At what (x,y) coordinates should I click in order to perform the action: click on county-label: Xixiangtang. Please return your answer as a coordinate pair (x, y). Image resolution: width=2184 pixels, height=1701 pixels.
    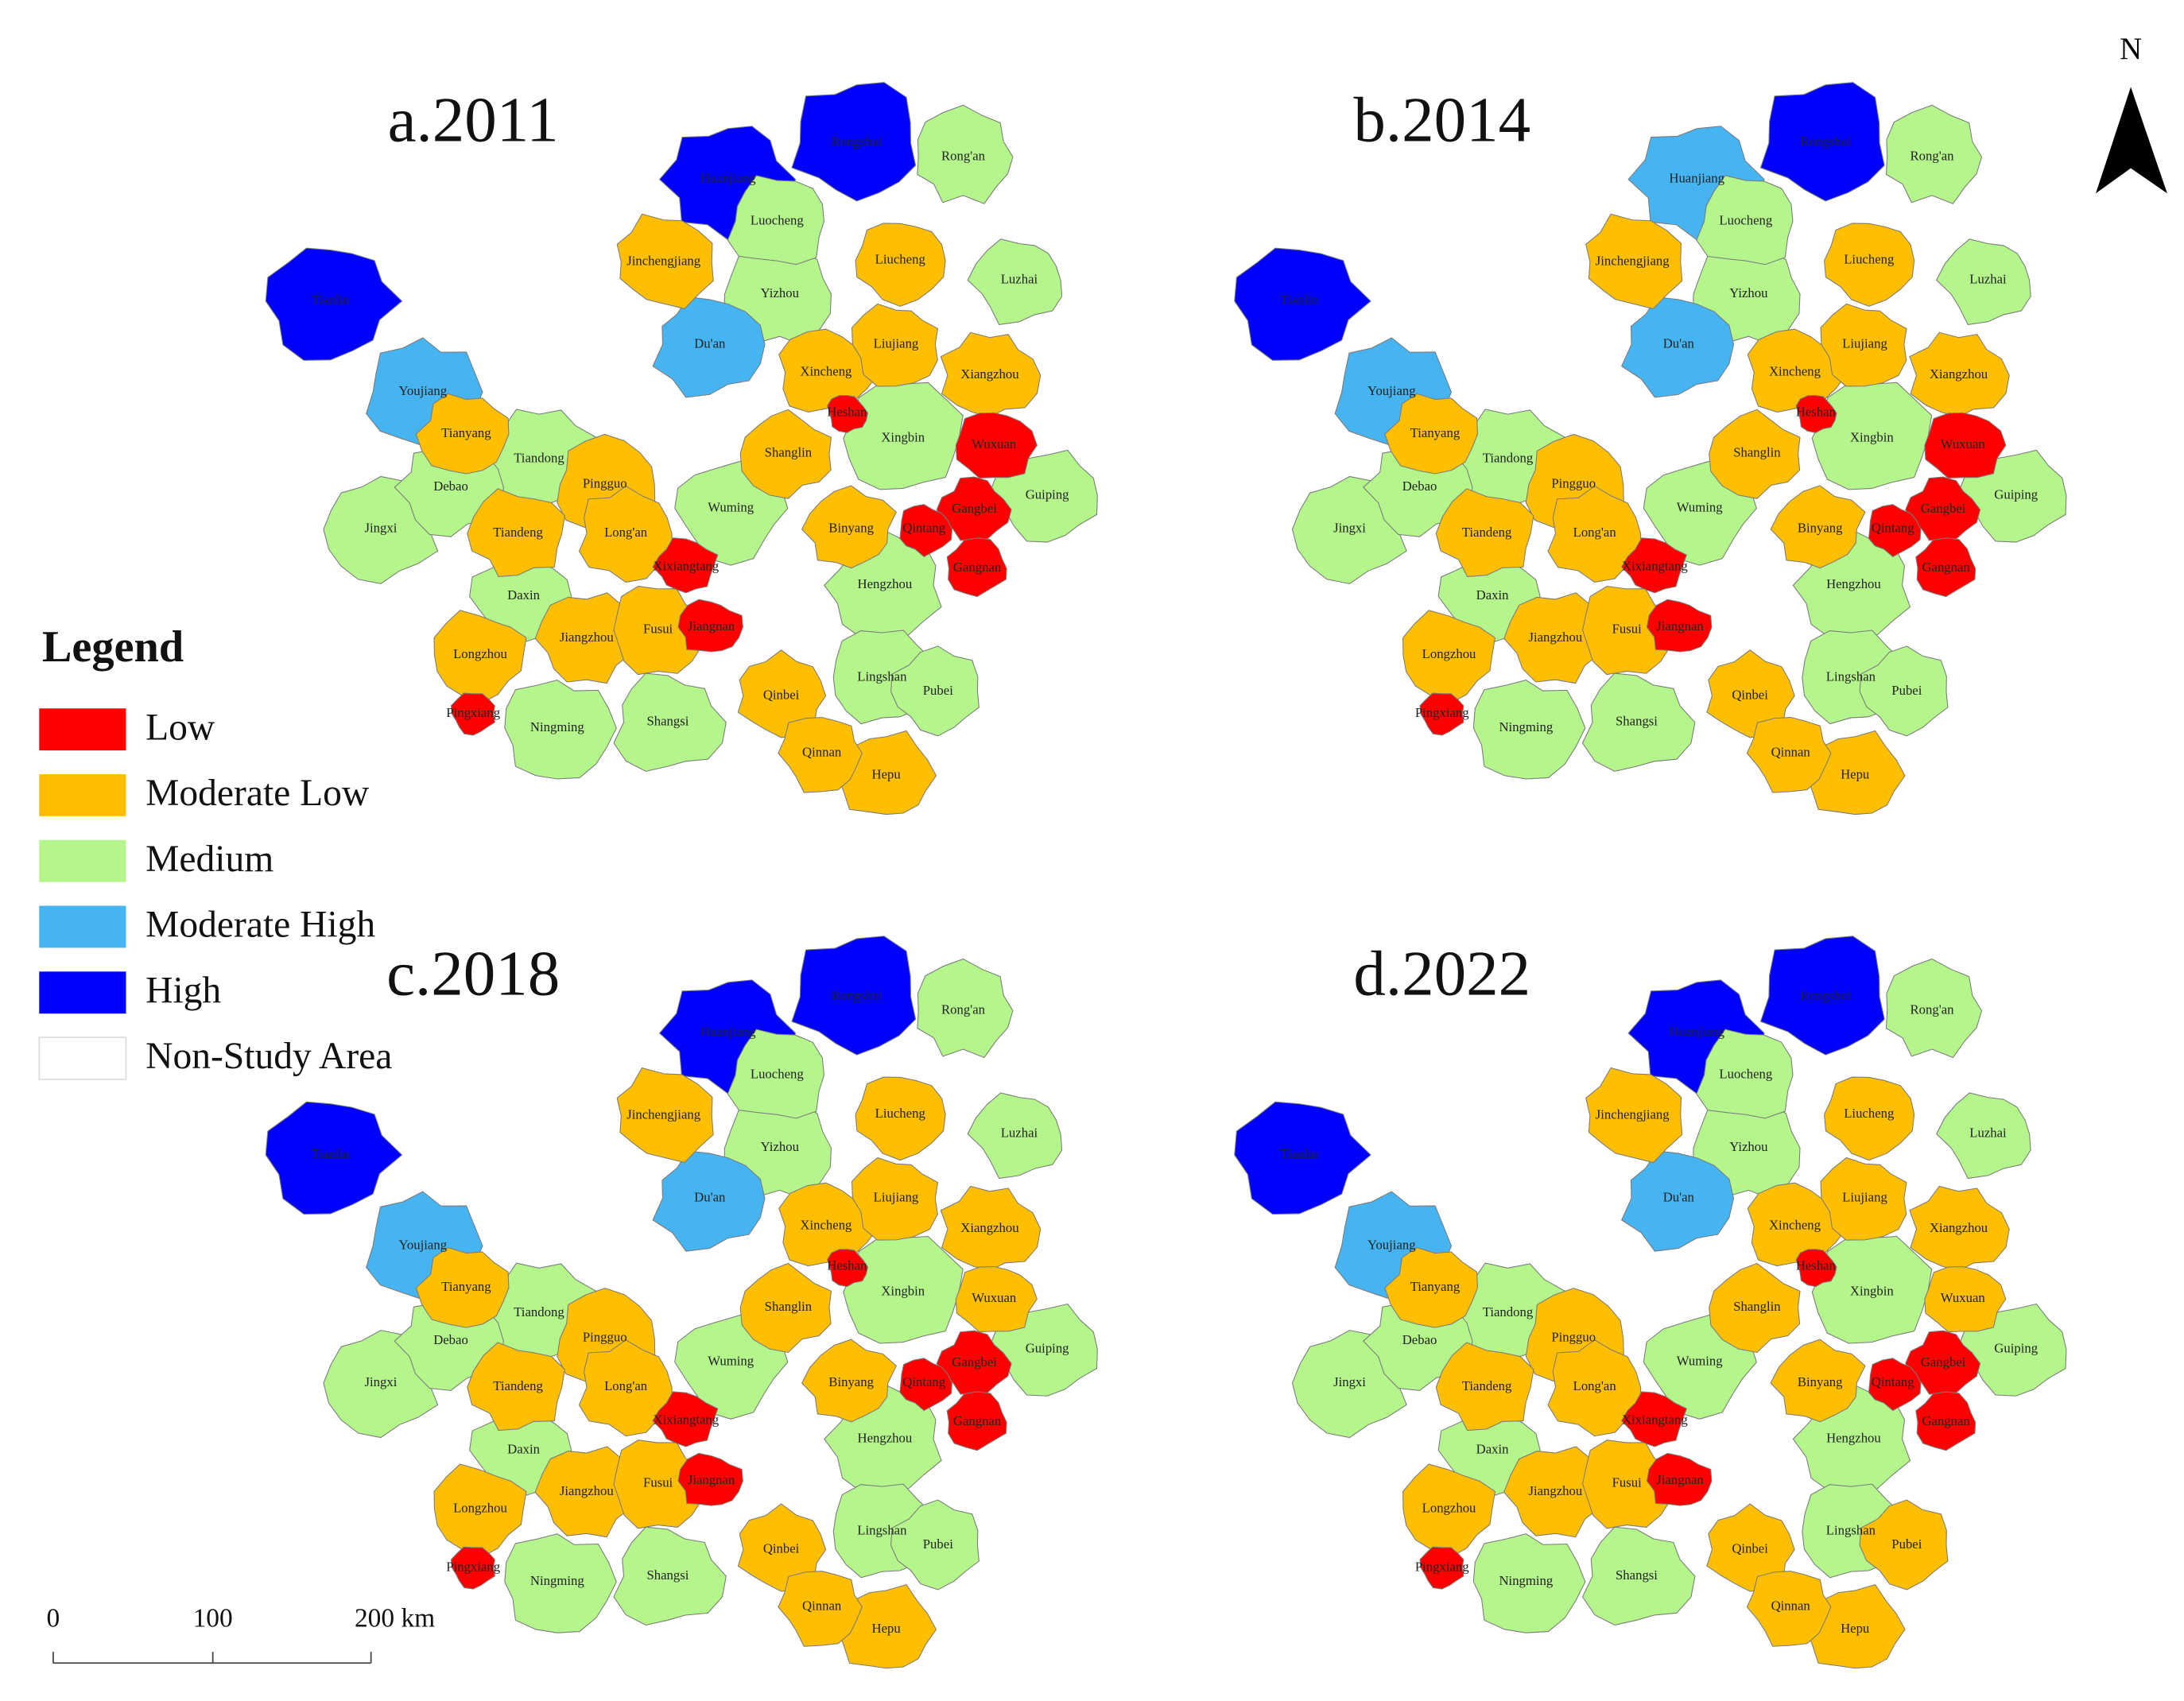
    Looking at the image, I should click on (687, 1419).